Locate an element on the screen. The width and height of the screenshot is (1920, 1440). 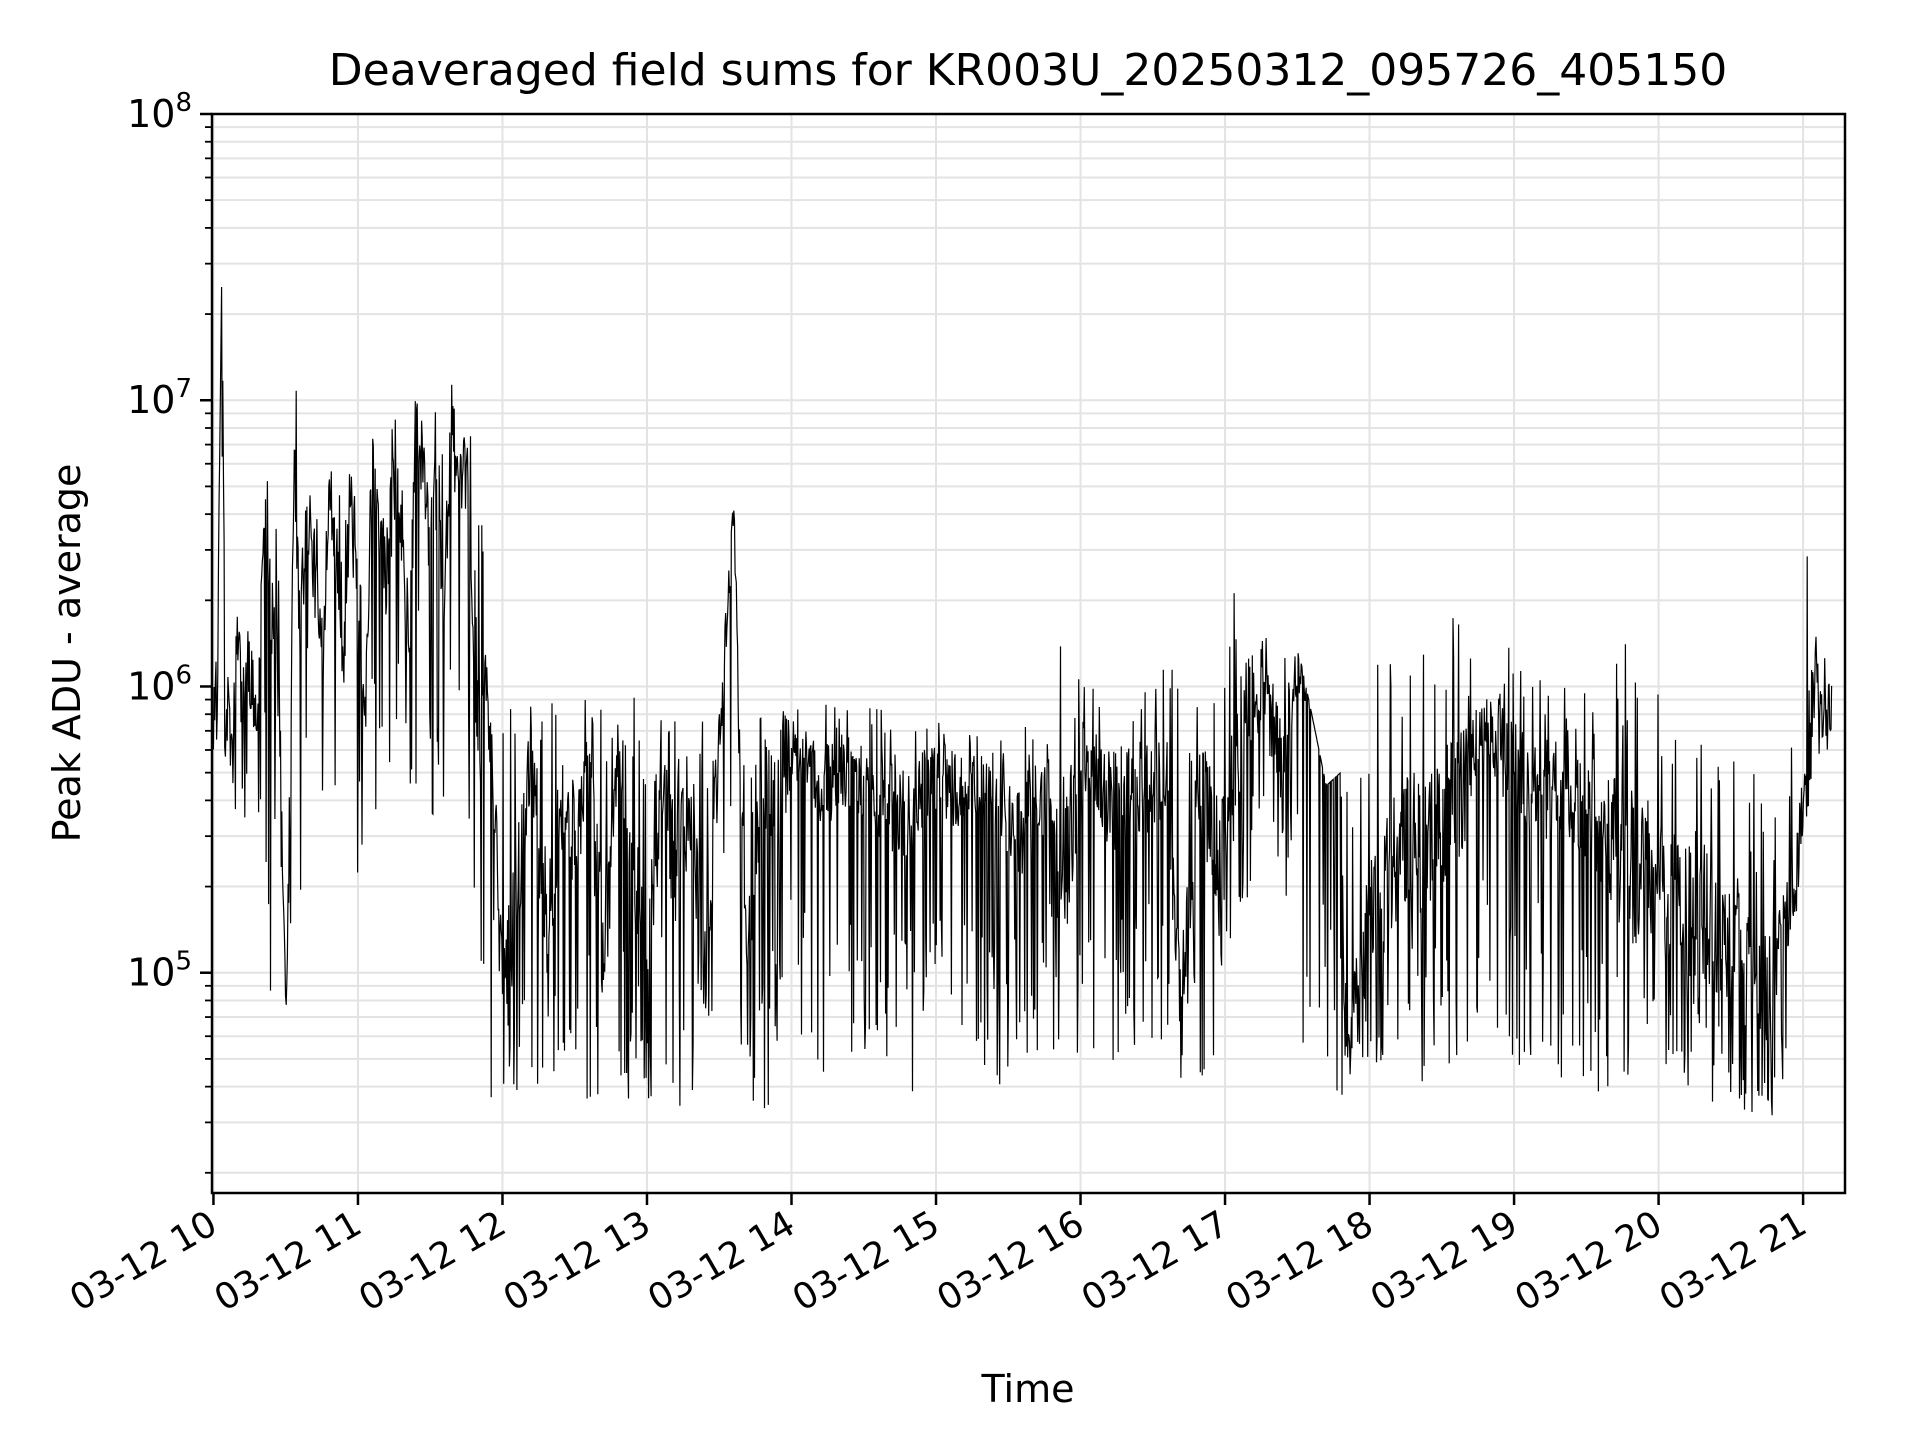
x-axis-label: Time is located at coordinates (1028, 1389).